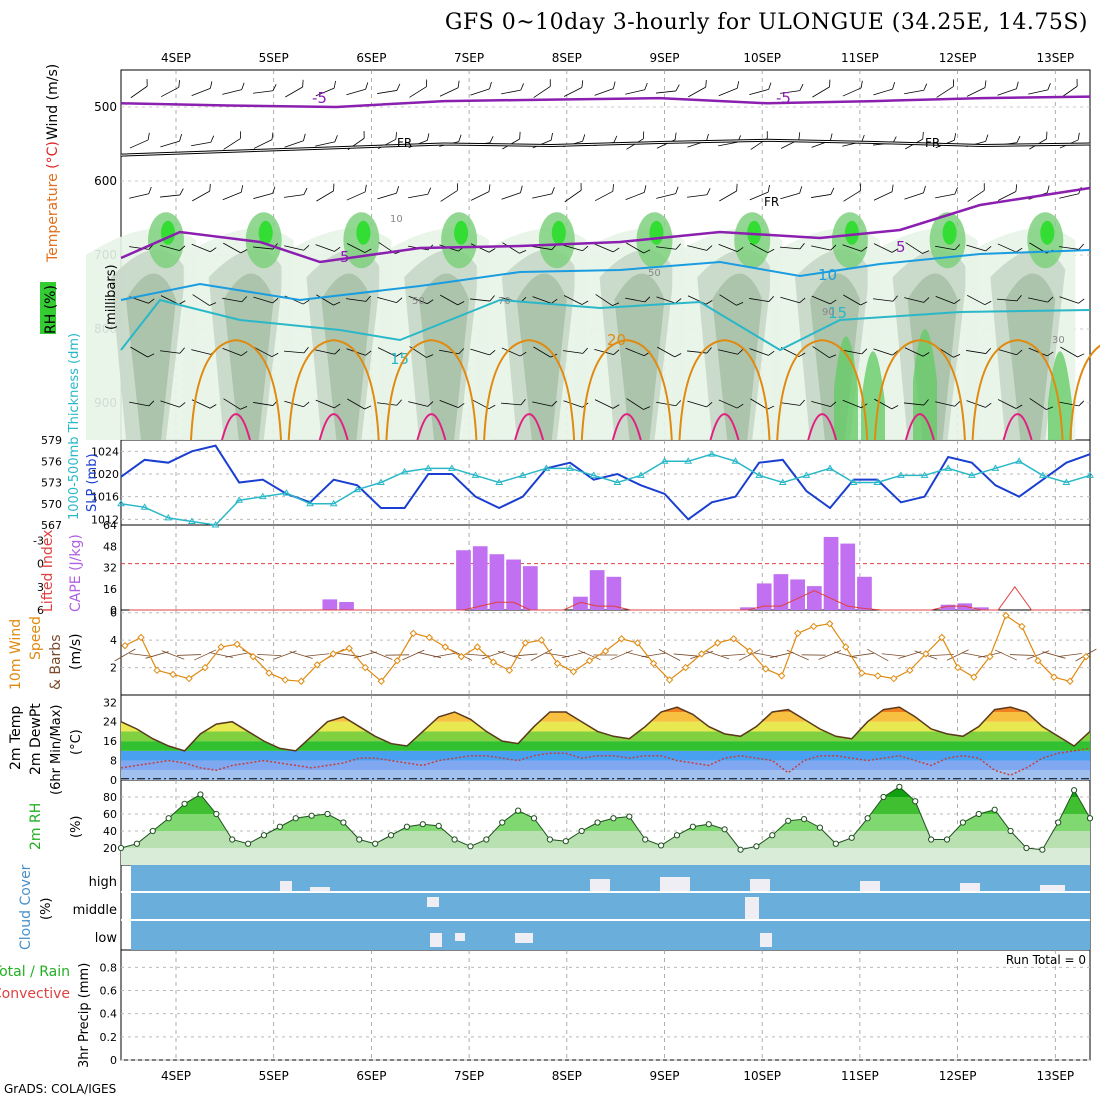 This screenshot has height=1100, width=1100. Describe the element at coordinates (36, 826) in the screenshot. I see `axis-label: 2m RH` at that location.